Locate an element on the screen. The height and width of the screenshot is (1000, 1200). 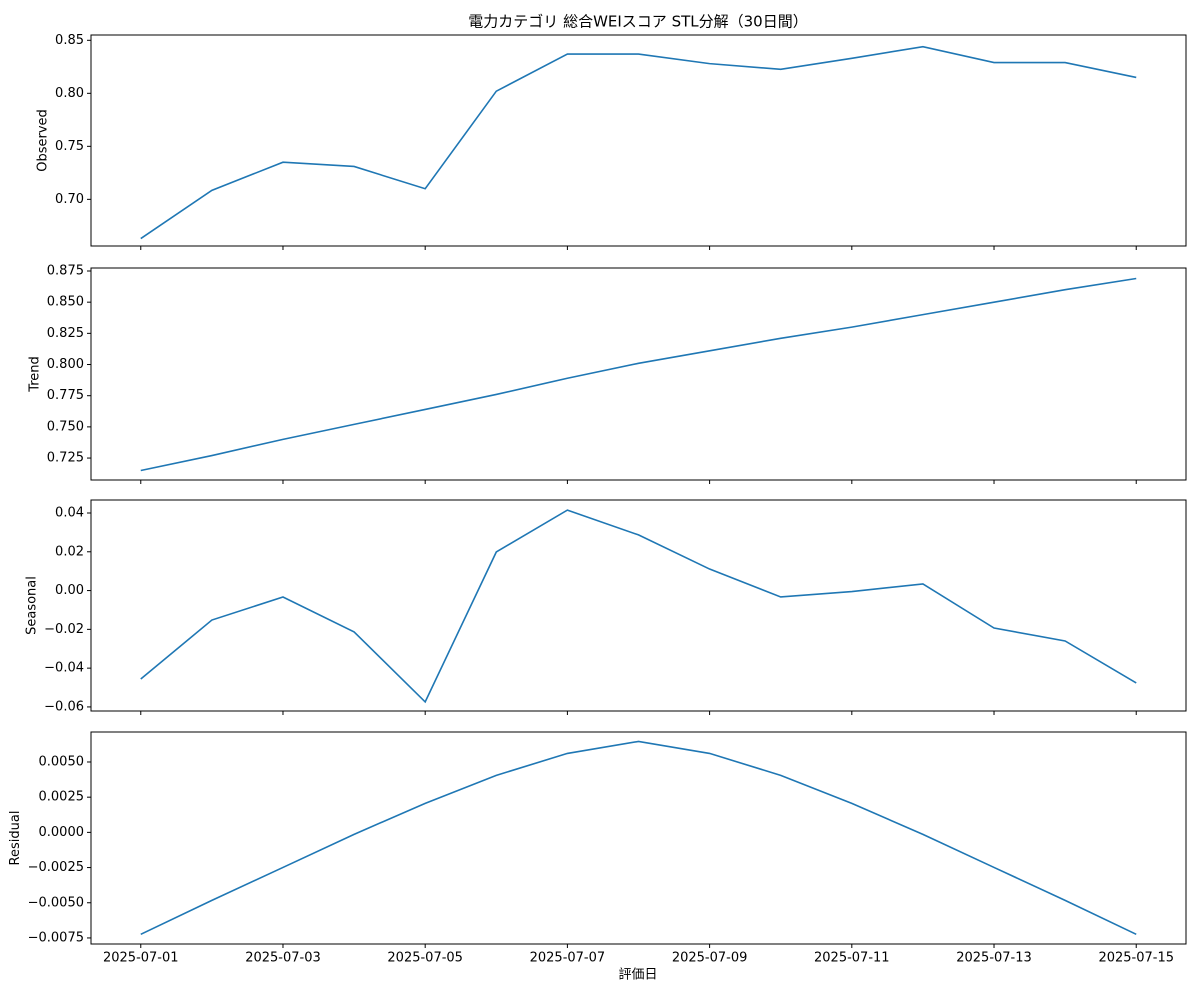
y-tick-label: 0.825 is located at coordinates (65, 333).